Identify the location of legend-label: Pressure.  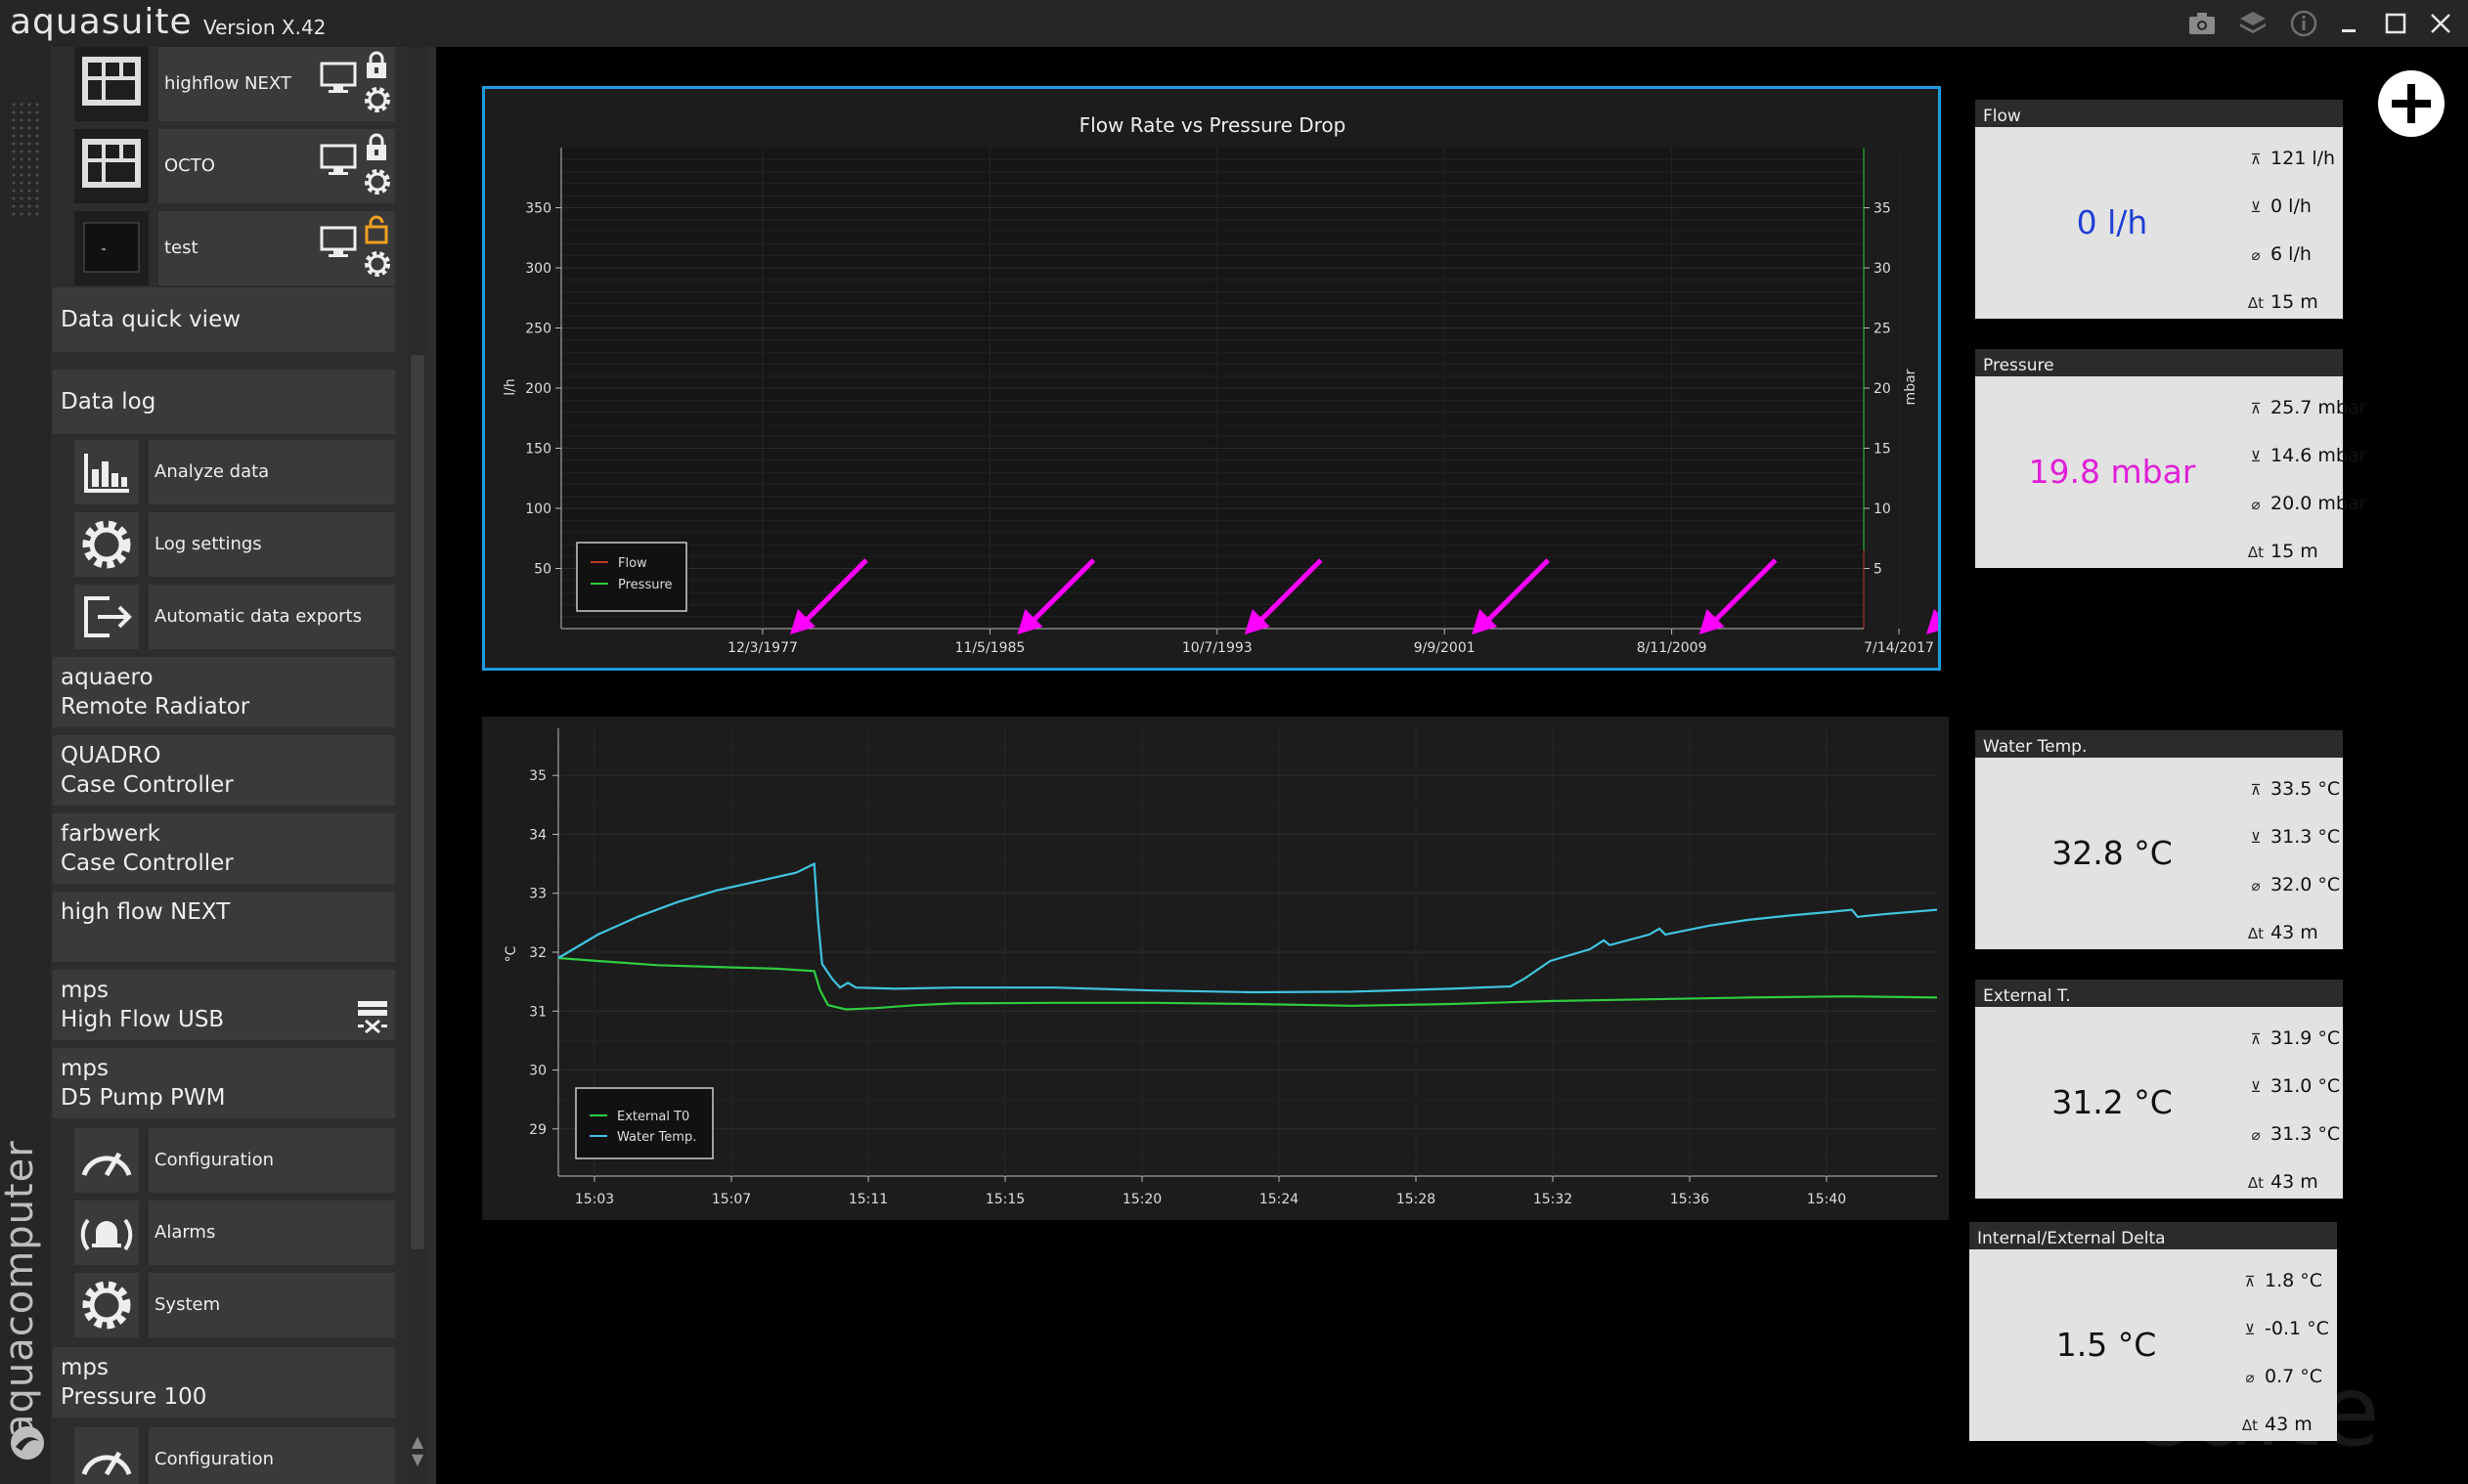
(645, 585).